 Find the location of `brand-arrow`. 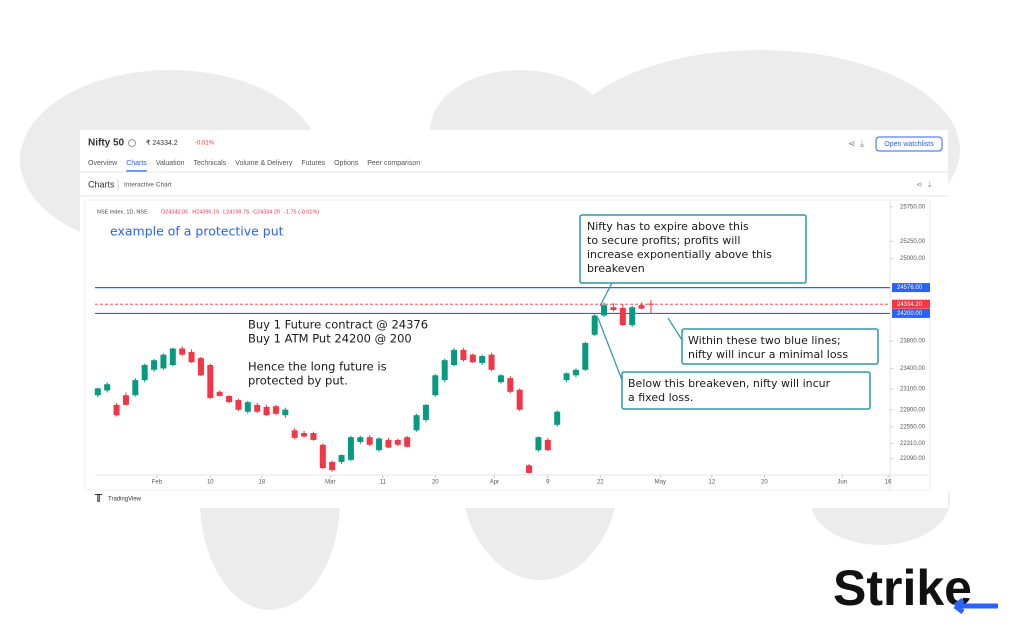

brand-arrow is located at coordinates (975, 606).